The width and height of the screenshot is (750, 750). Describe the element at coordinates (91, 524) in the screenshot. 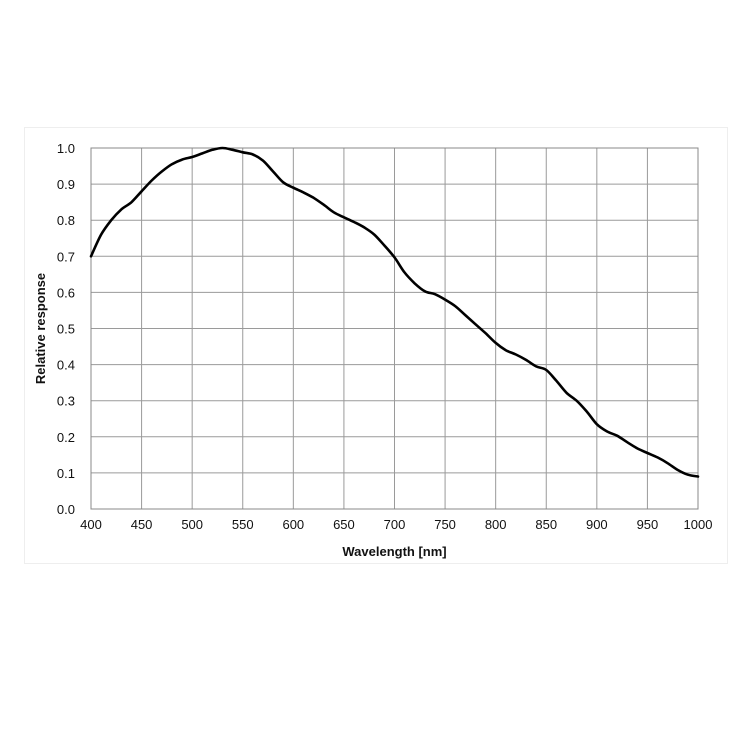

I see `x-tick-label: 400` at that location.